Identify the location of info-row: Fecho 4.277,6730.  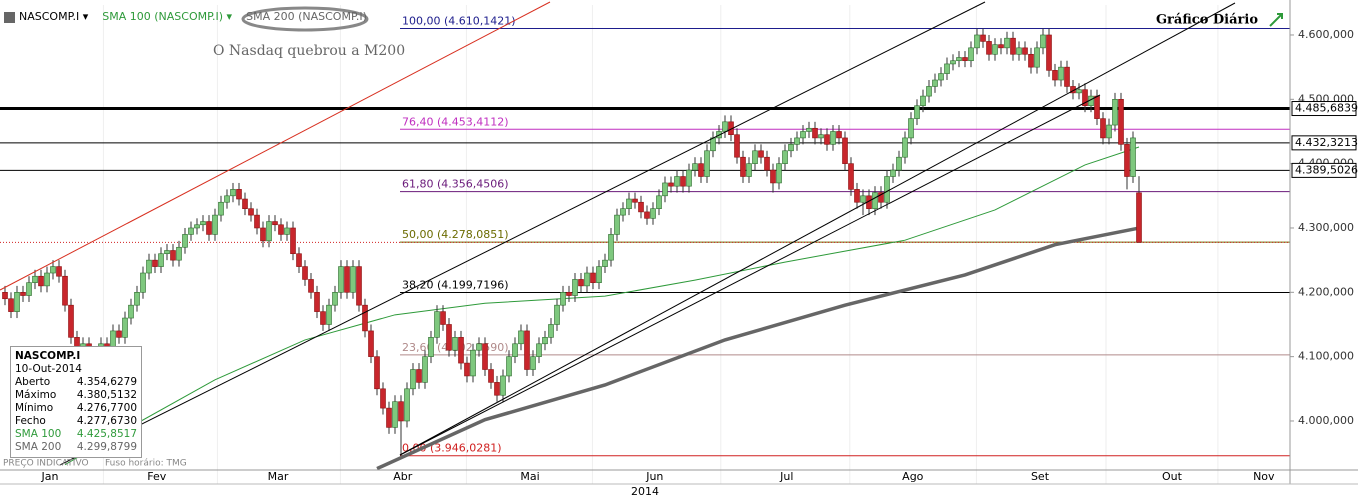
(76, 421).